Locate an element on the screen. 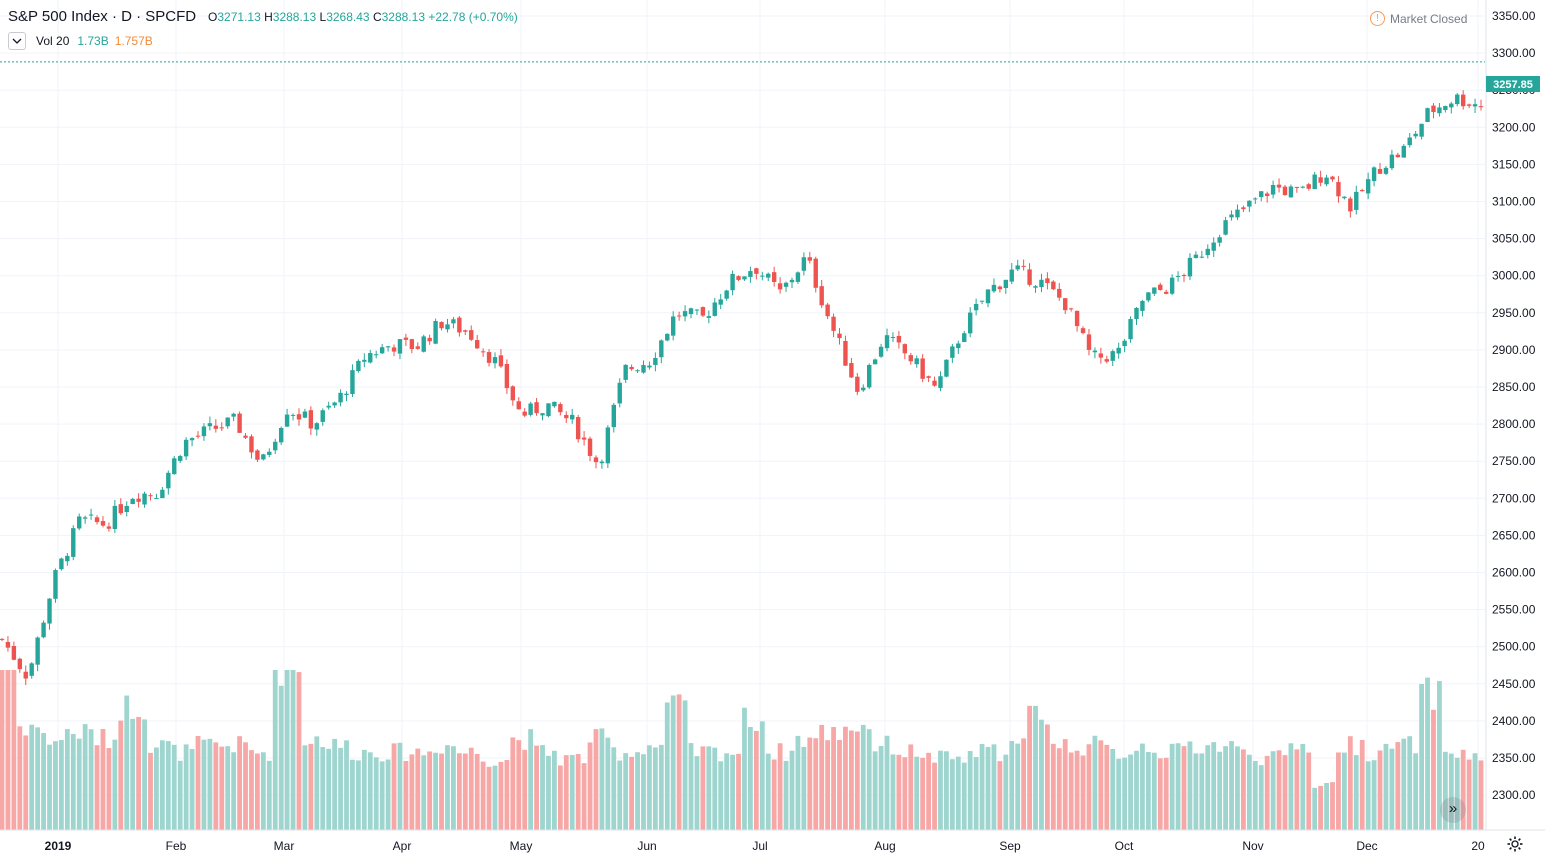  time-tick-label: Sep is located at coordinates (1010, 846).